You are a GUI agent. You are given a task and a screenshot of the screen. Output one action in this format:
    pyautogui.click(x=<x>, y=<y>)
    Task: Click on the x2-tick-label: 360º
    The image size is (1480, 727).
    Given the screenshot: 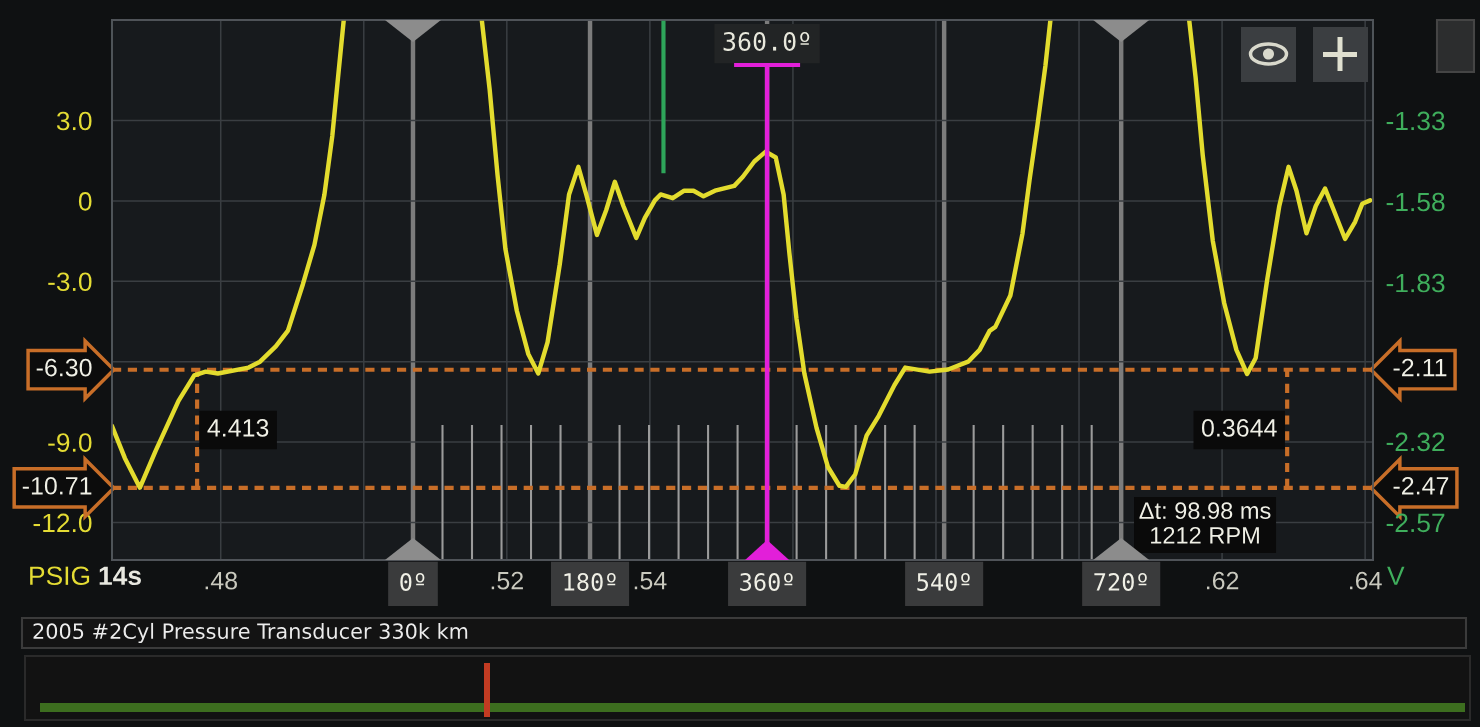 What is the action you would take?
    pyautogui.click(x=766, y=582)
    